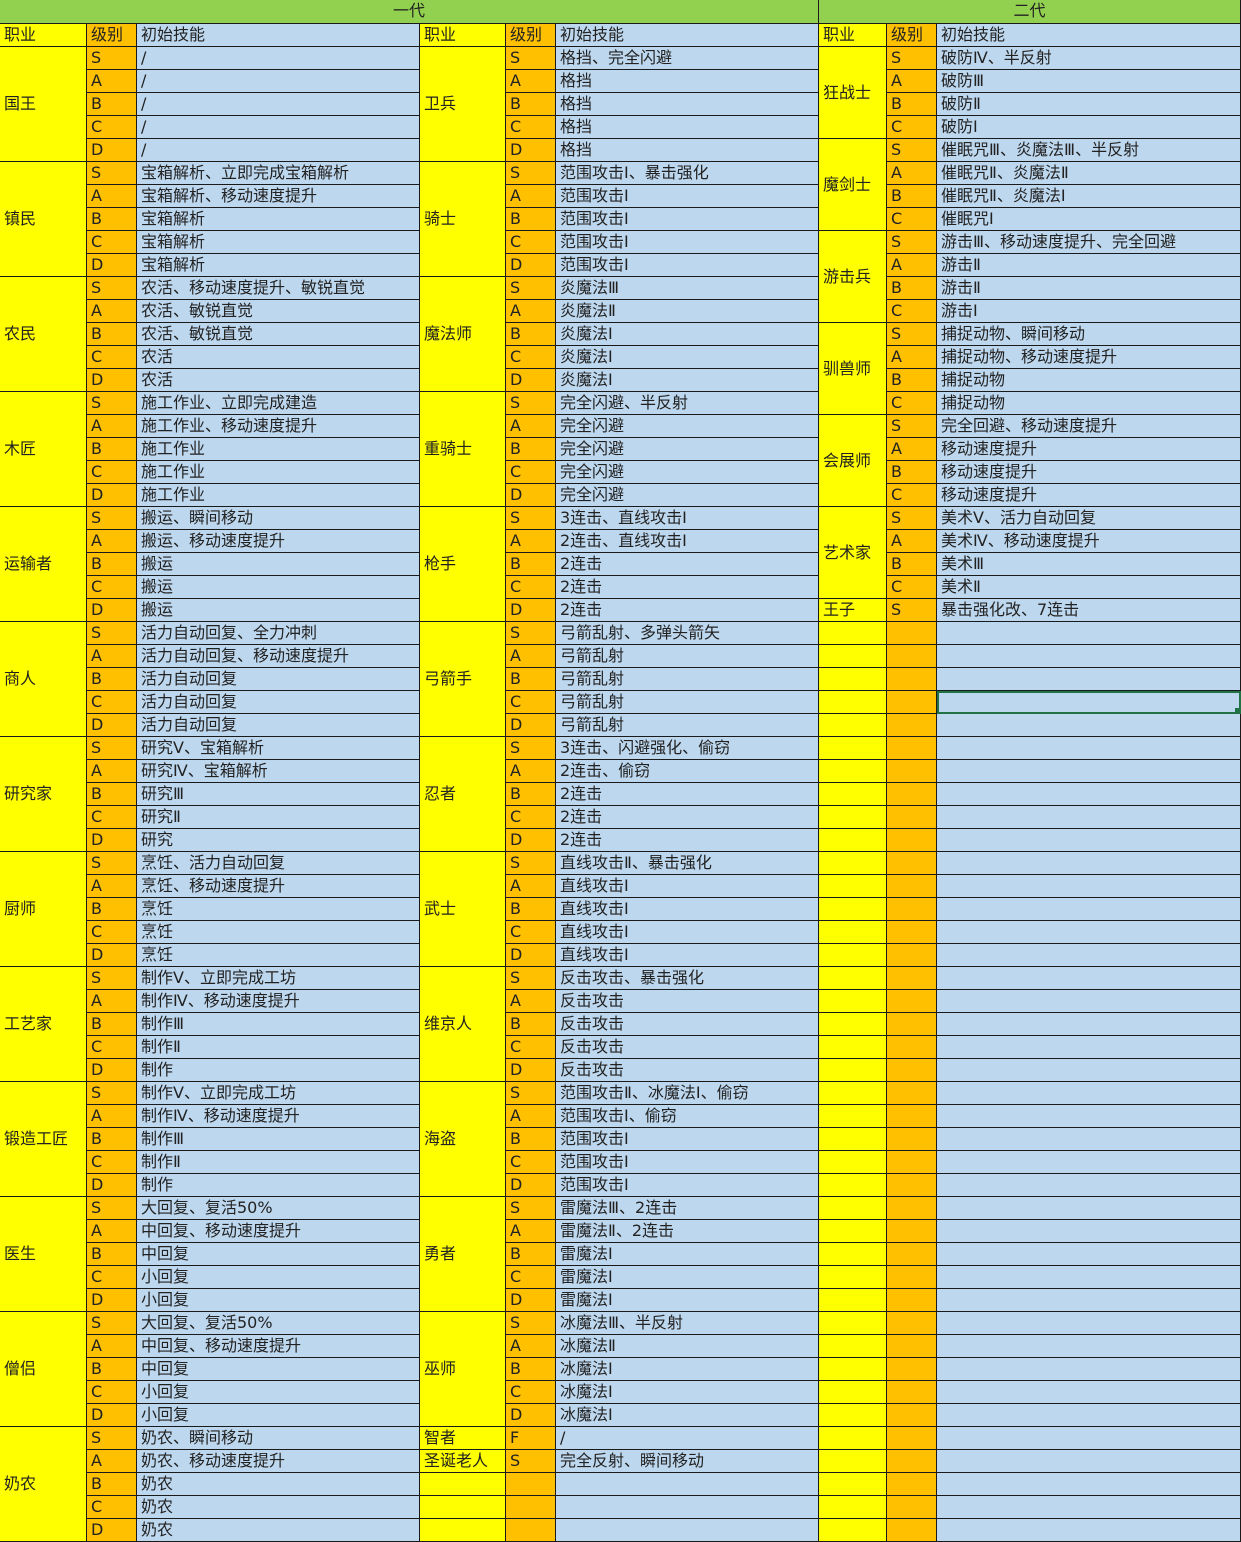 This screenshot has width=1241, height=1542. Describe the element at coordinates (278, 472) in the screenshot. I see `skill-cell: 施工作业` at that location.